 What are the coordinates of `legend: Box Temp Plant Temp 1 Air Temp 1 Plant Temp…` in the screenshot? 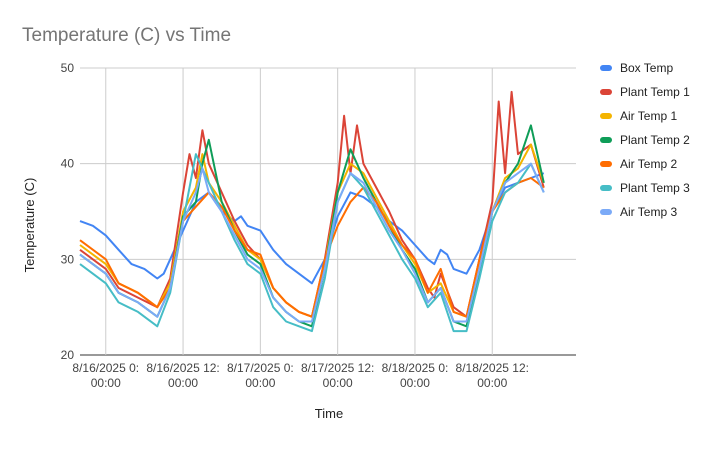 It's located at (645, 140).